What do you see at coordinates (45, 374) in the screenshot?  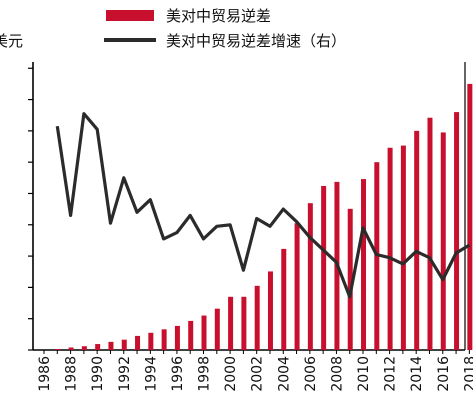 I see `x-tick-label: 1986` at bounding box center [45, 374].